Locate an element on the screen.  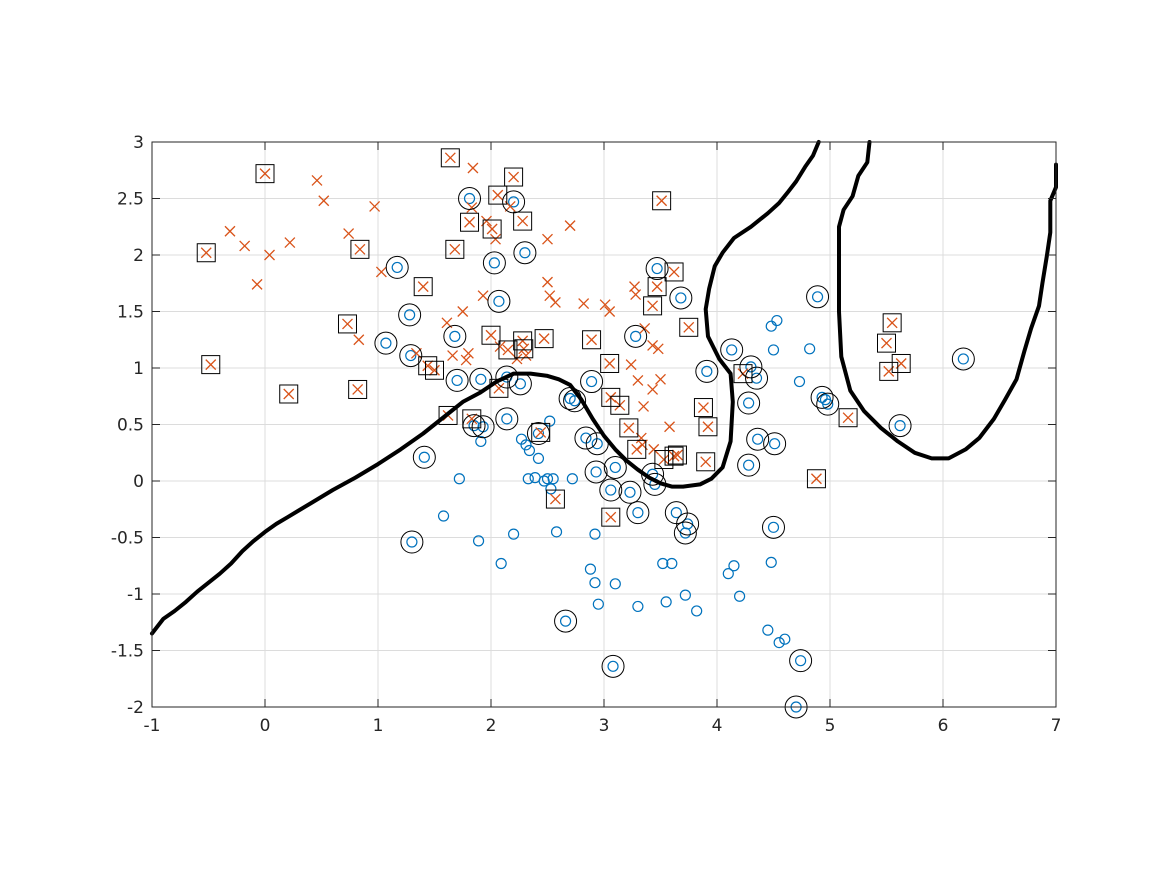
y-tick-label: 2.5 is located at coordinates (130, 200).